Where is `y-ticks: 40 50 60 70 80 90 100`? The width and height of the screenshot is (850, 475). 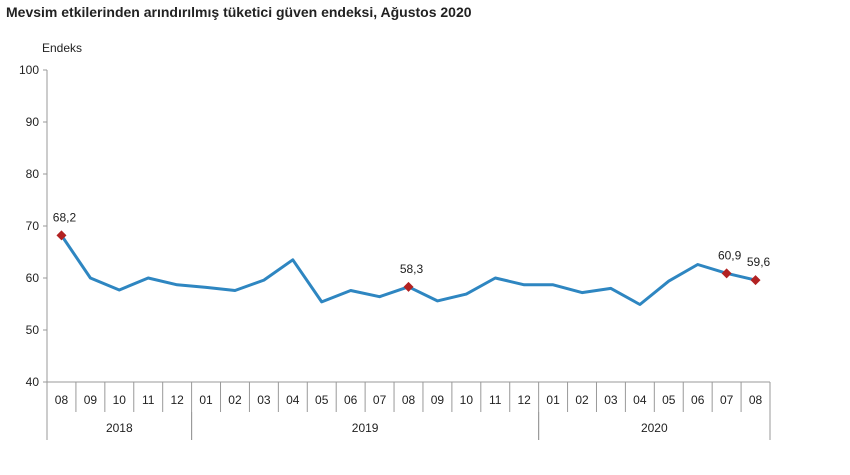
y-ticks: 40 50 60 70 80 90 100 is located at coordinates (33, 226).